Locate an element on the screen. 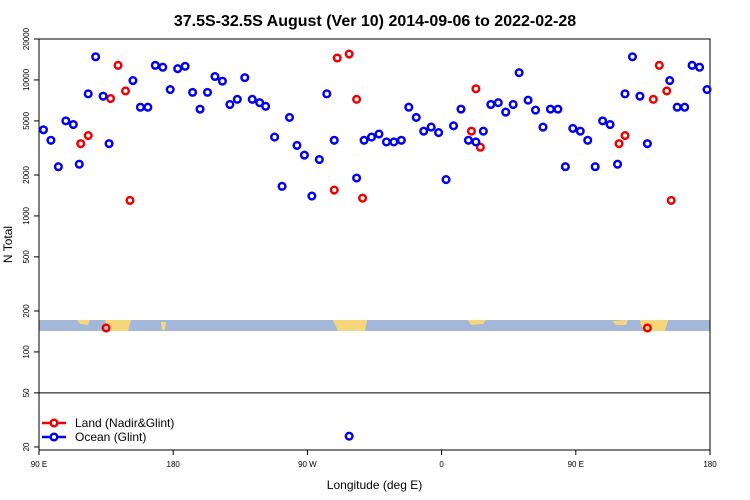 This screenshot has height=500, width=750. y-axis: 20 50 100 200 500 1000 2000 5000 10000 20000 is located at coordinates (30, 239).